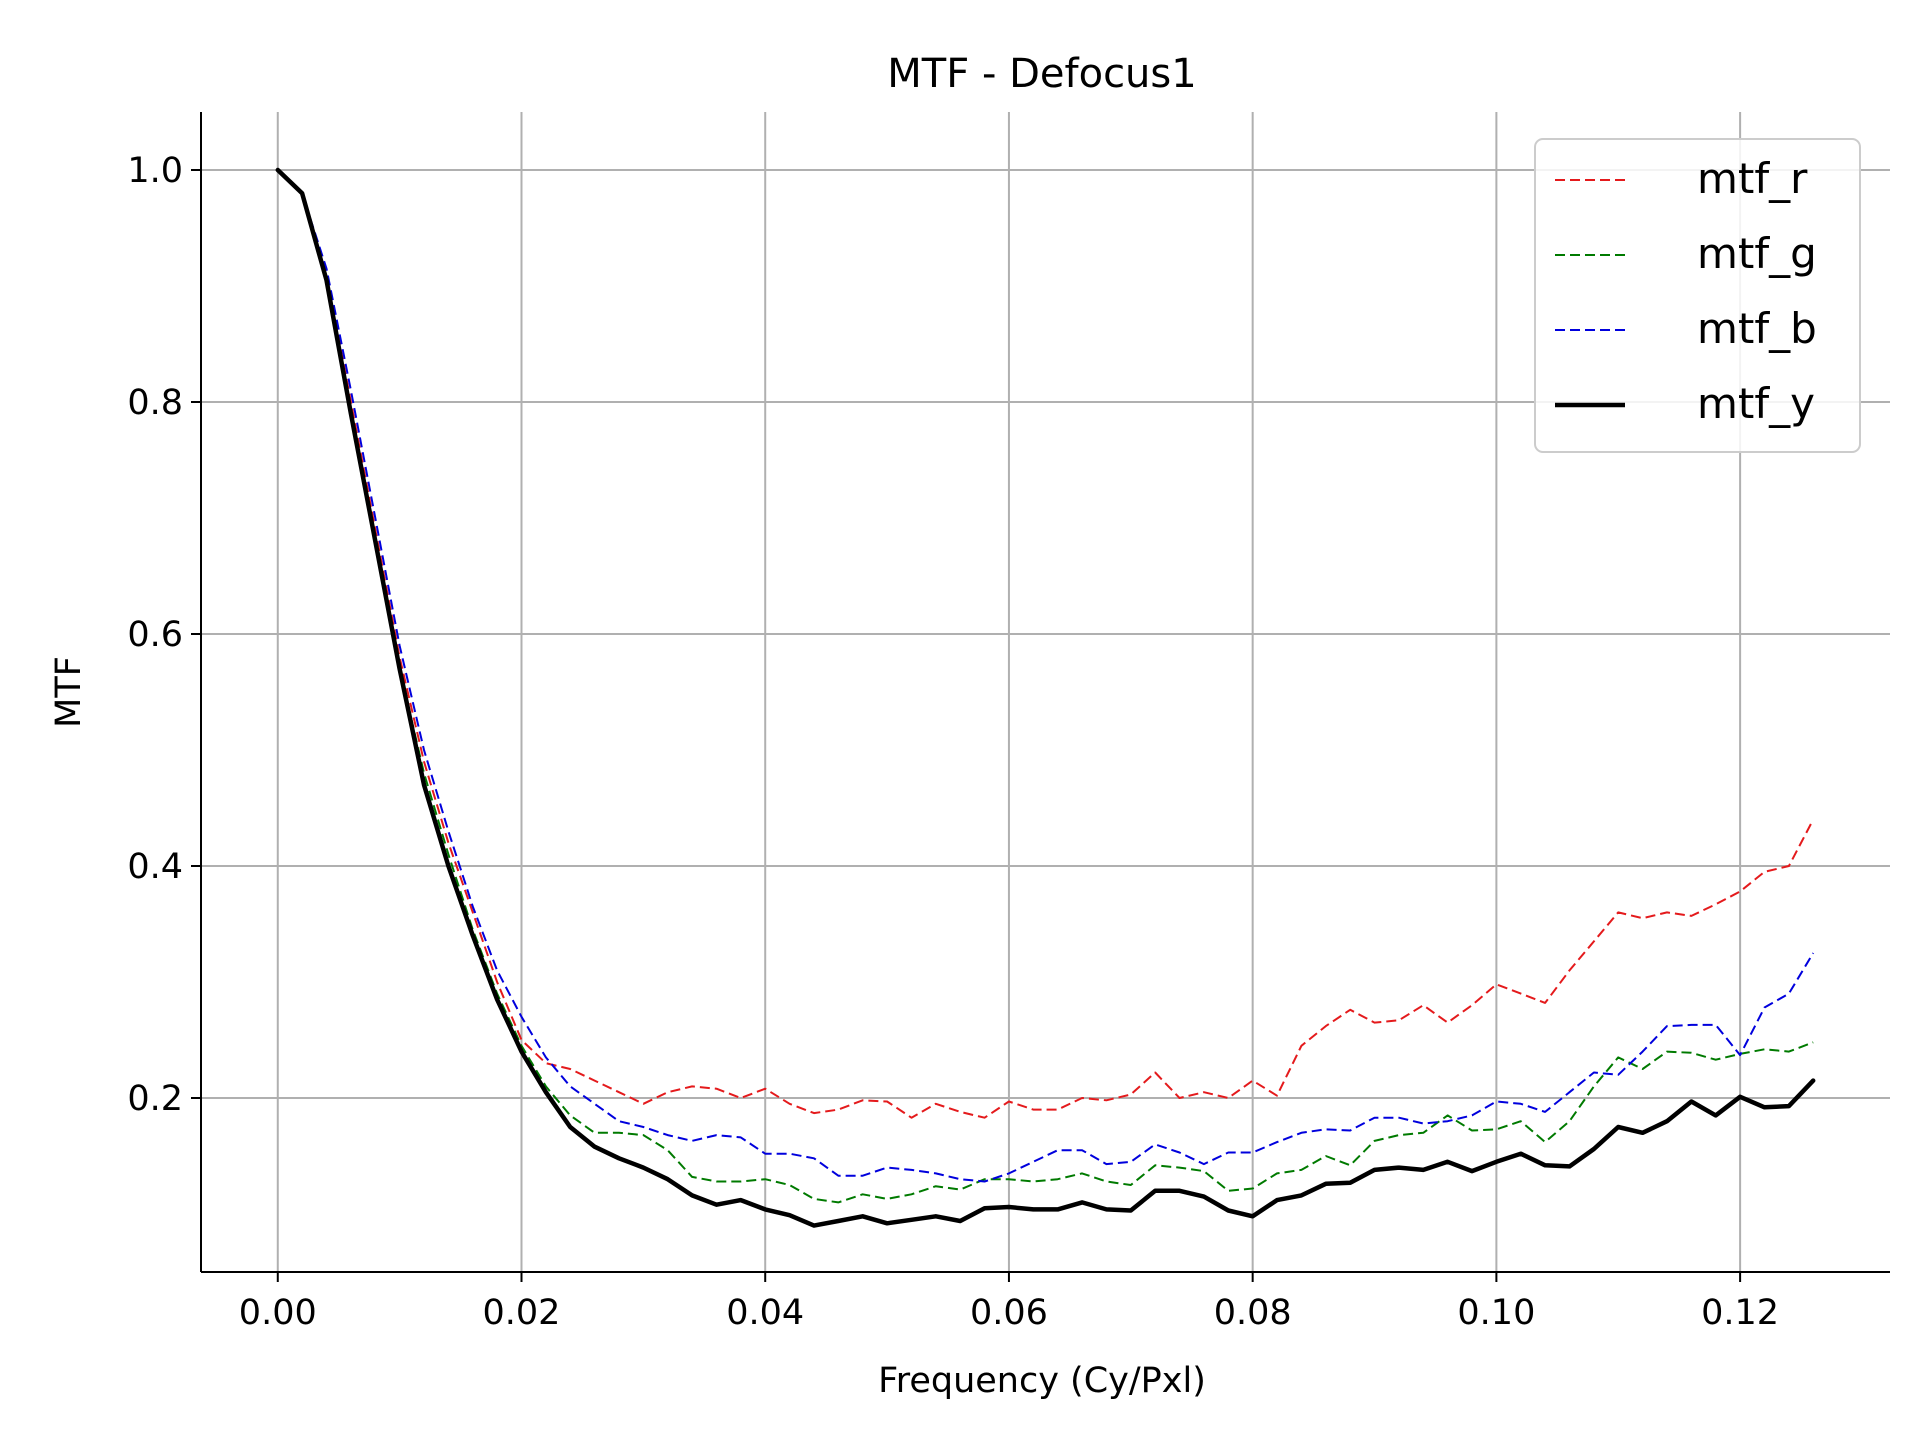 The image size is (1920, 1440). I want to click on x-tick-label: 0.10, so click(1496, 1313).